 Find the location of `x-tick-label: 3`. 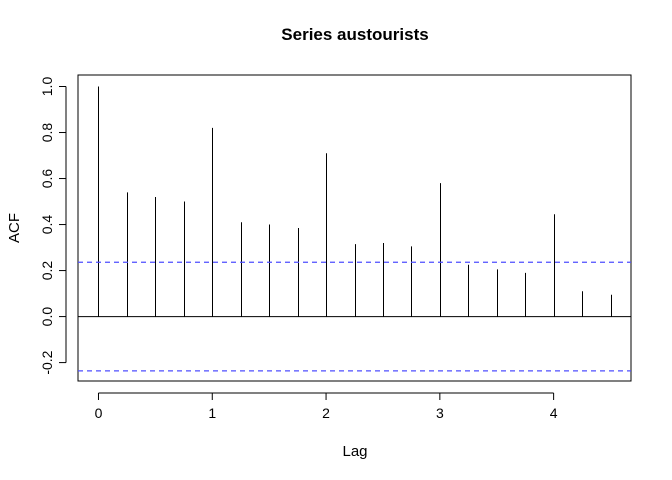

x-tick-label: 3 is located at coordinates (440, 413).